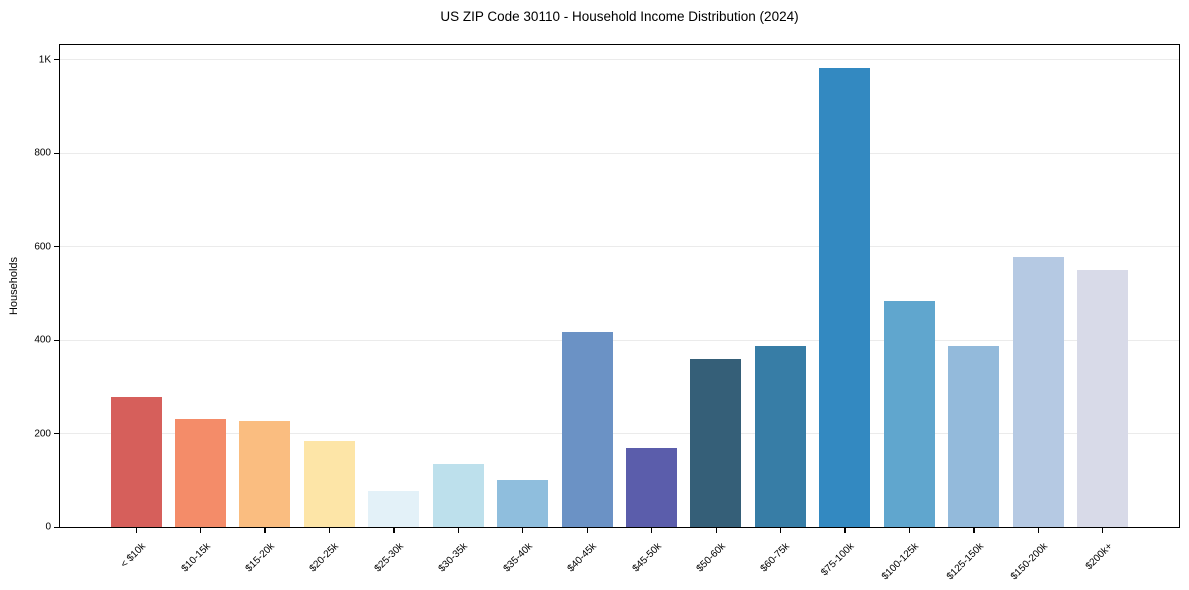 The height and width of the screenshot is (590, 1189). What do you see at coordinates (42, 247) in the screenshot?
I see `y-tick-label: 600` at bounding box center [42, 247].